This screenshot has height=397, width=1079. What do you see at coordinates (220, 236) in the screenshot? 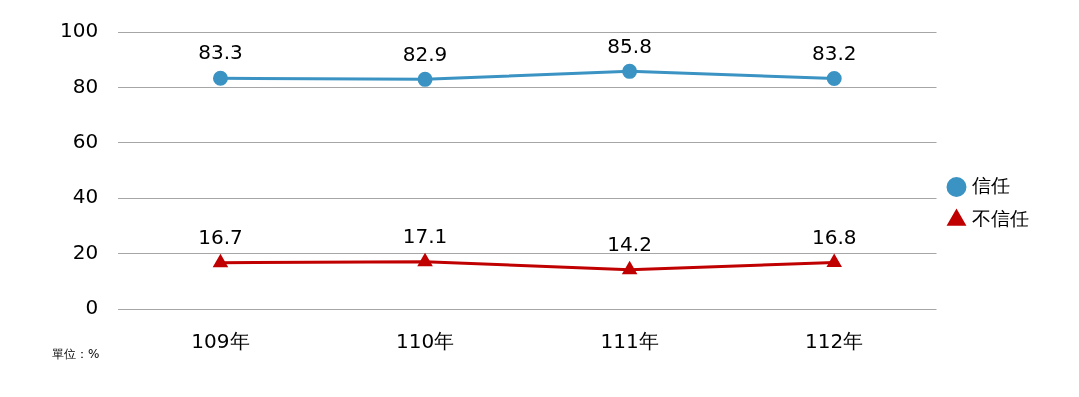
I see `data-label: 16.7` at bounding box center [220, 236].